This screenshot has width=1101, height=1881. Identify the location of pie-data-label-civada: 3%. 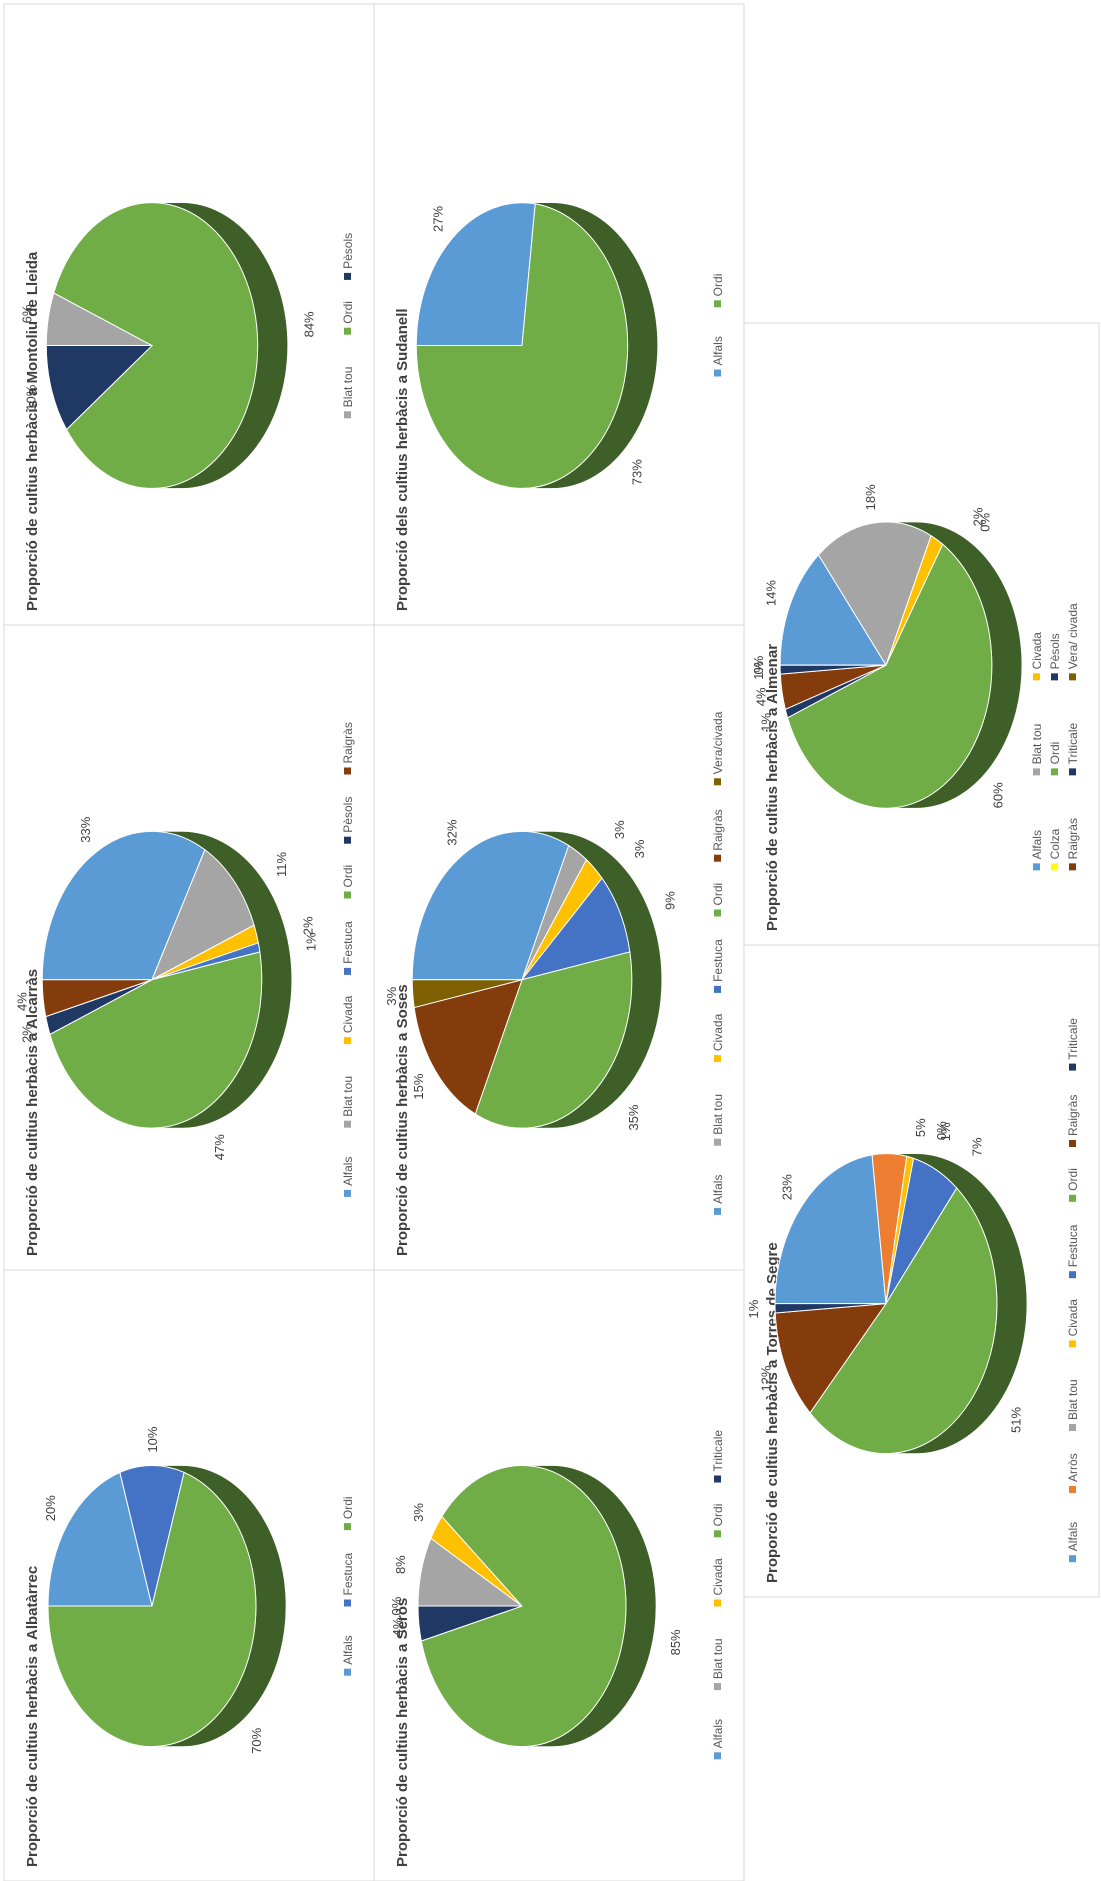
(639, 848).